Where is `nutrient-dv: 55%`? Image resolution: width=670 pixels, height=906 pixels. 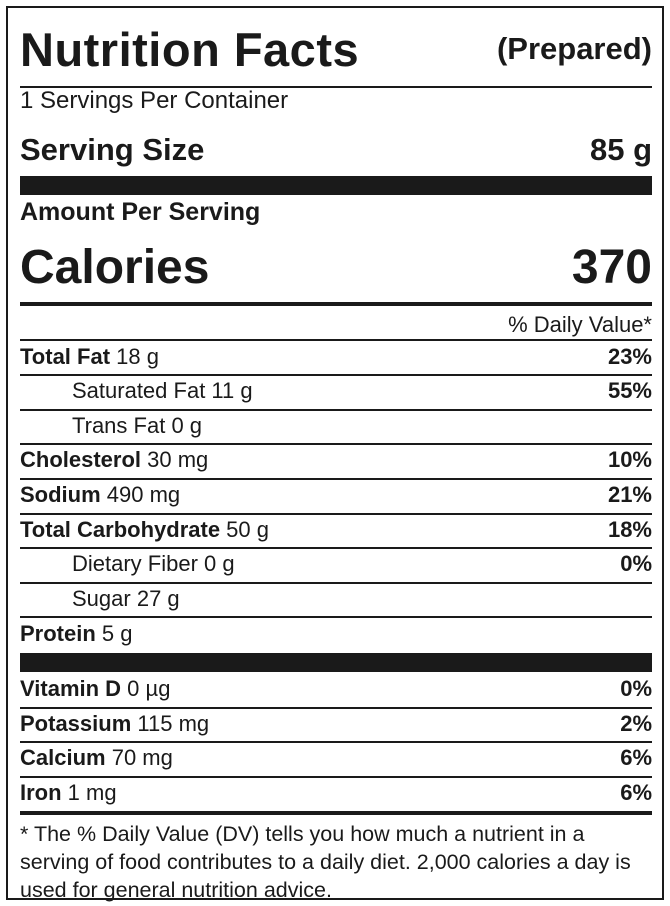
nutrient-dv: 55% is located at coordinates (629, 390).